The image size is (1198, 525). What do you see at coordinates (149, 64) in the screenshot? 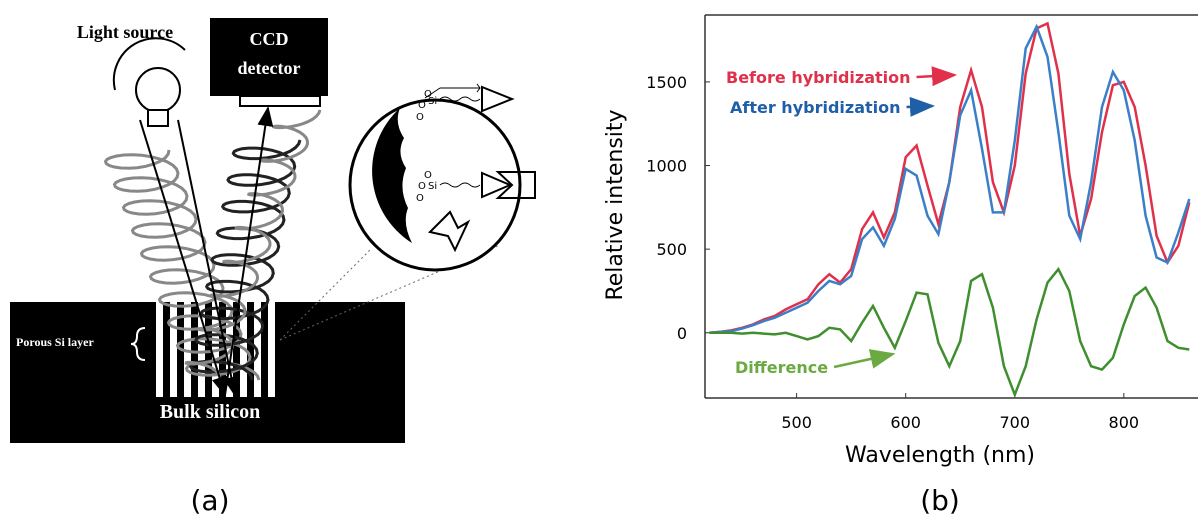
I see `lamp-reflector` at bounding box center [149, 64].